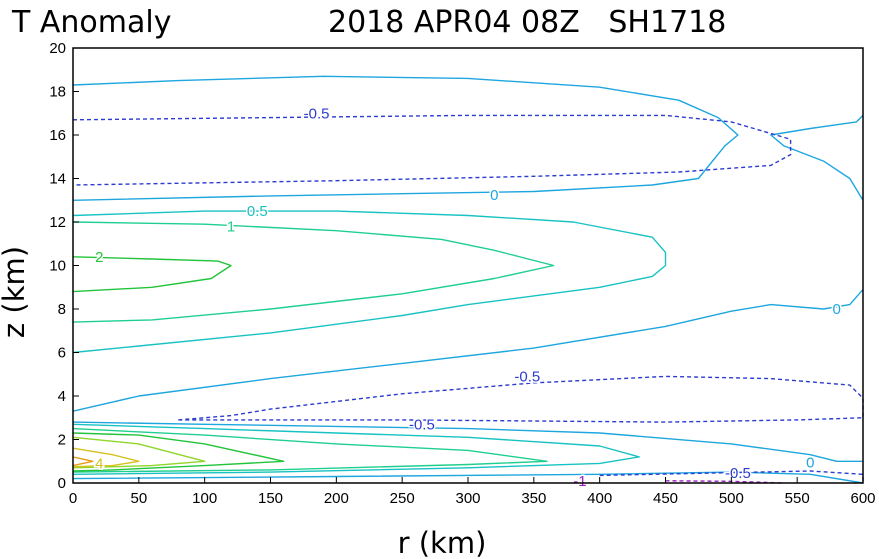 This screenshot has height=559, width=879. I want to click on contour-label-3: 1, so click(231, 226).